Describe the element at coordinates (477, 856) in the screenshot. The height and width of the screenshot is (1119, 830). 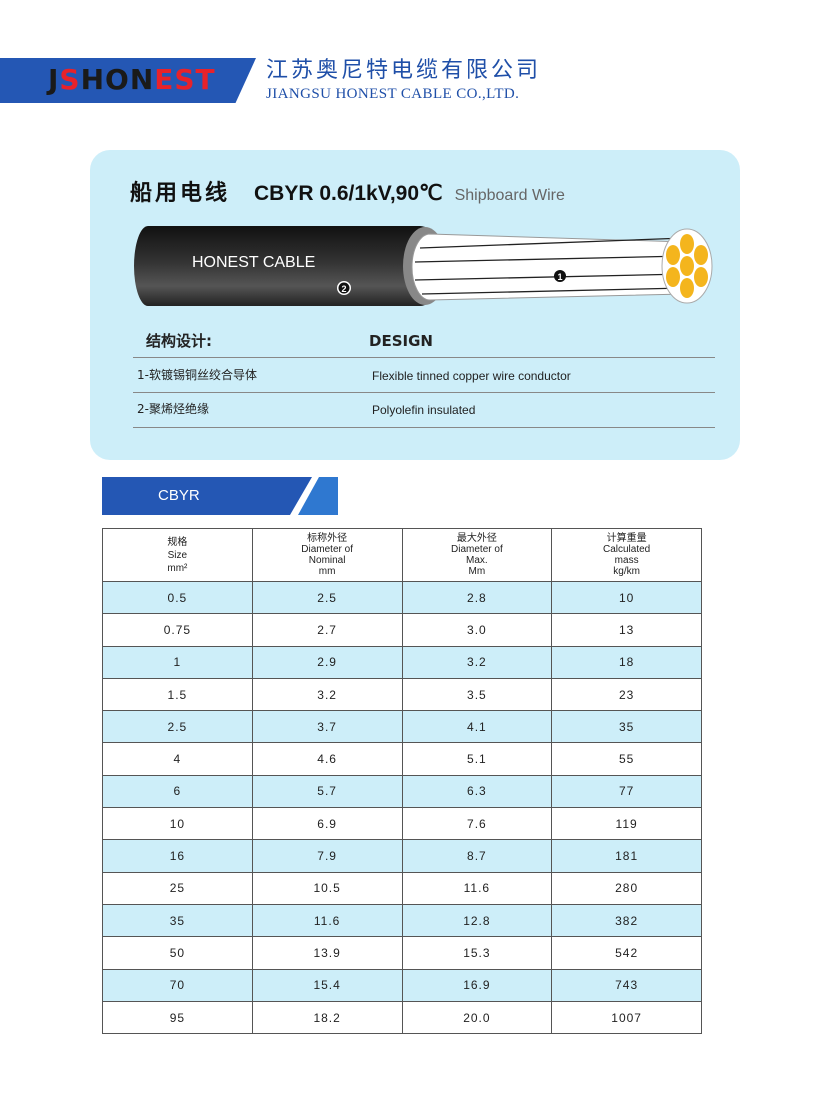
I see `table-cell: 8.7` at that location.